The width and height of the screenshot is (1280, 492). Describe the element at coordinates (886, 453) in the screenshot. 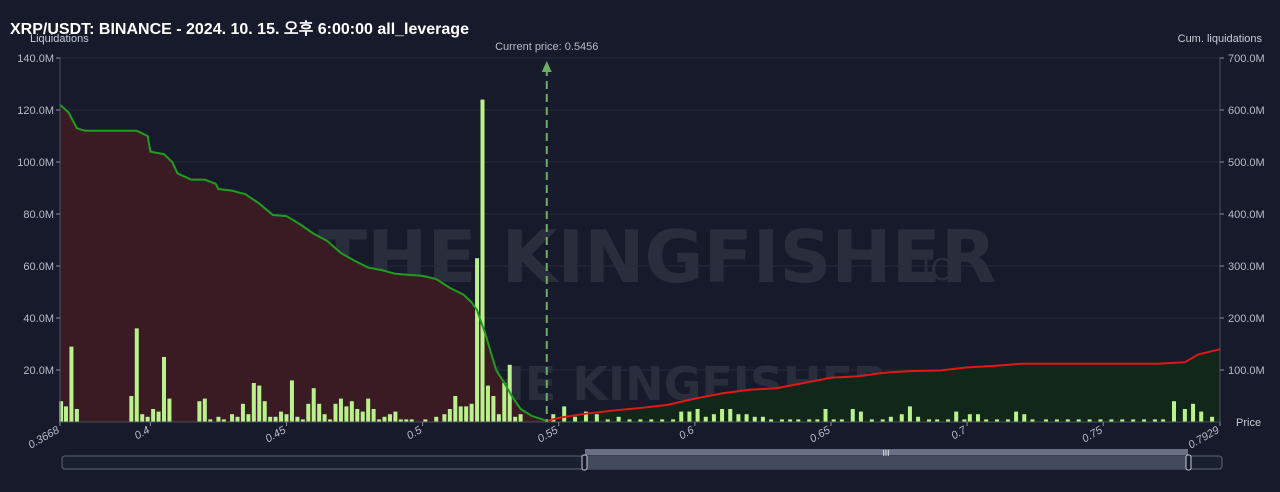

I see `slider-grip: III` at that location.